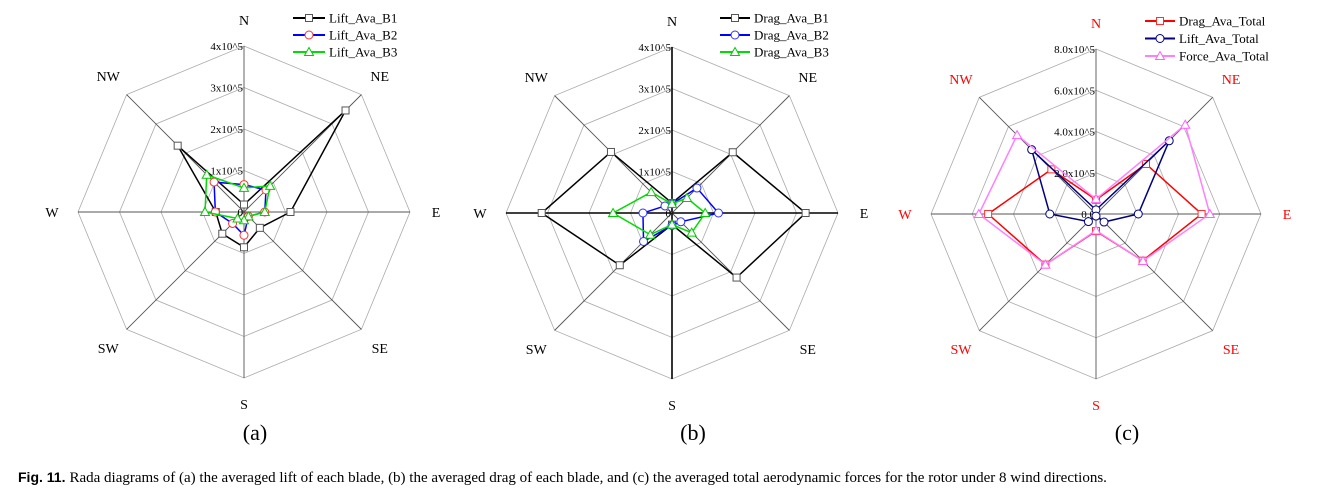 The image size is (1320, 504). I want to click on legend-item: Drag_Ava_B3, so click(774, 52).